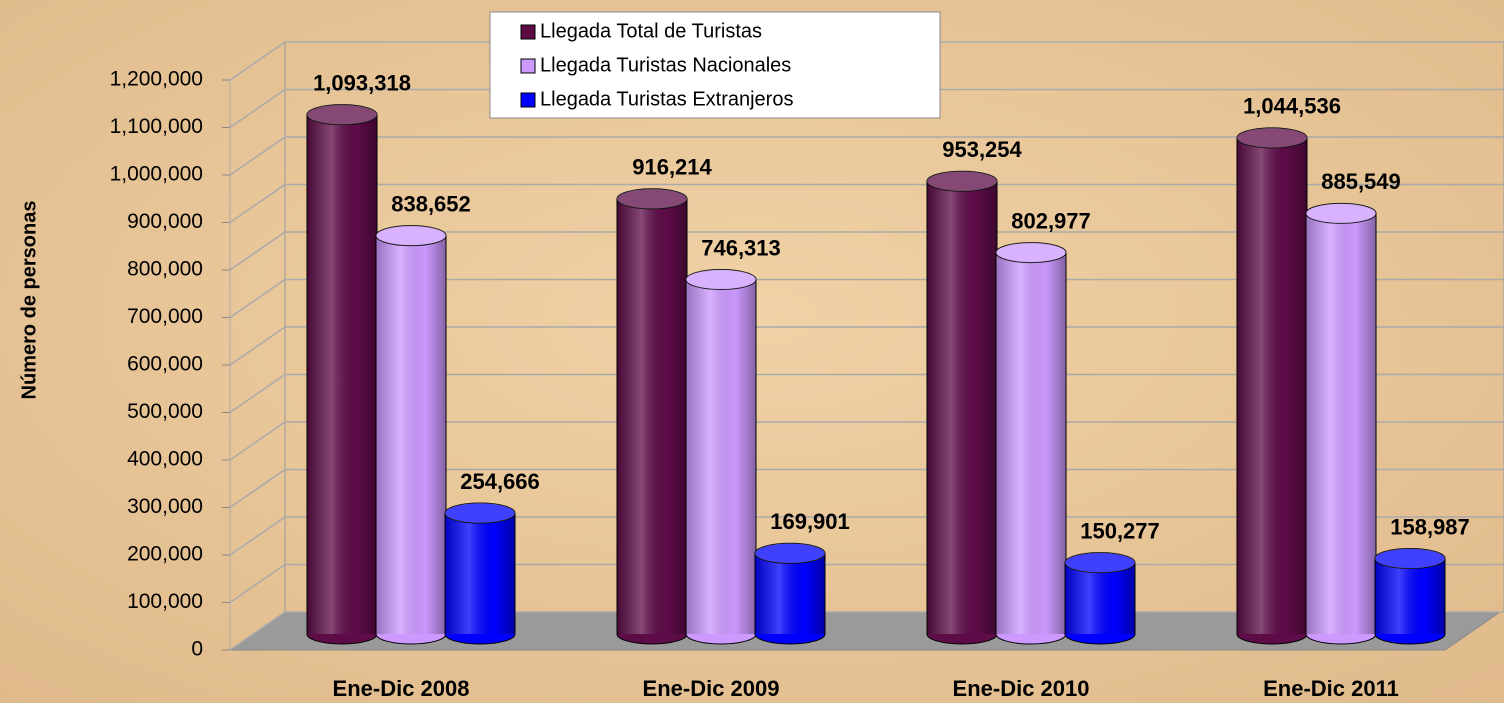 This screenshot has width=1504, height=703. What do you see at coordinates (1361, 181) in the screenshot?
I see `value-label: 885,549` at bounding box center [1361, 181].